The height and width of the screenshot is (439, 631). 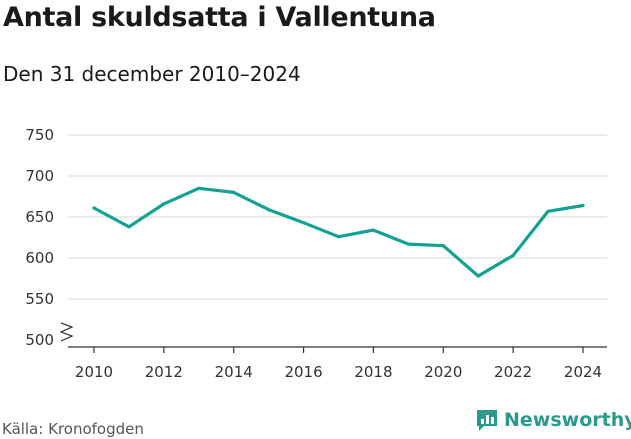 I want to click on x-tick-label: 2014, so click(x=234, y=372).